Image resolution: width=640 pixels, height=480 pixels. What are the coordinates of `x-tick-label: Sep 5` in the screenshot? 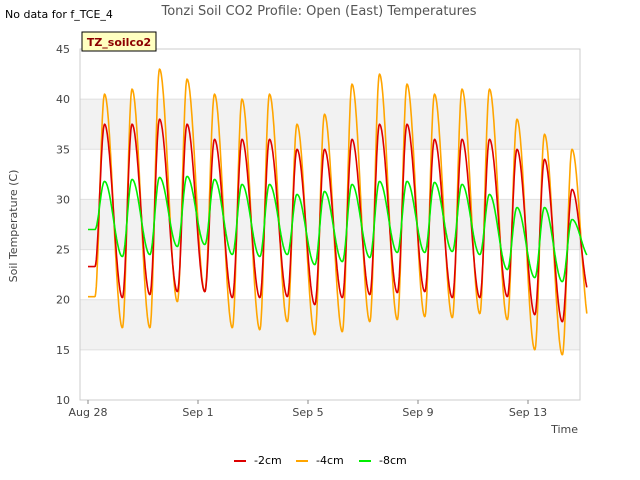 It's located at (307, 412).